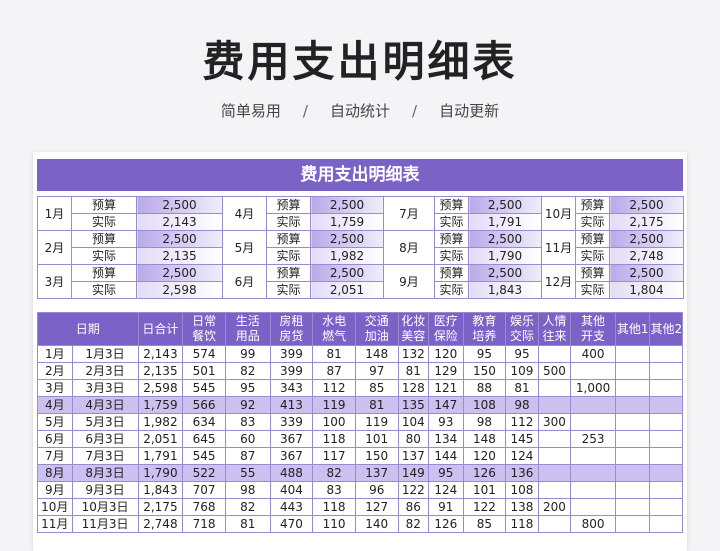  Describe the element at coordinates (484, 388) in the screenshot. I see `table-cell: 88` at that location.